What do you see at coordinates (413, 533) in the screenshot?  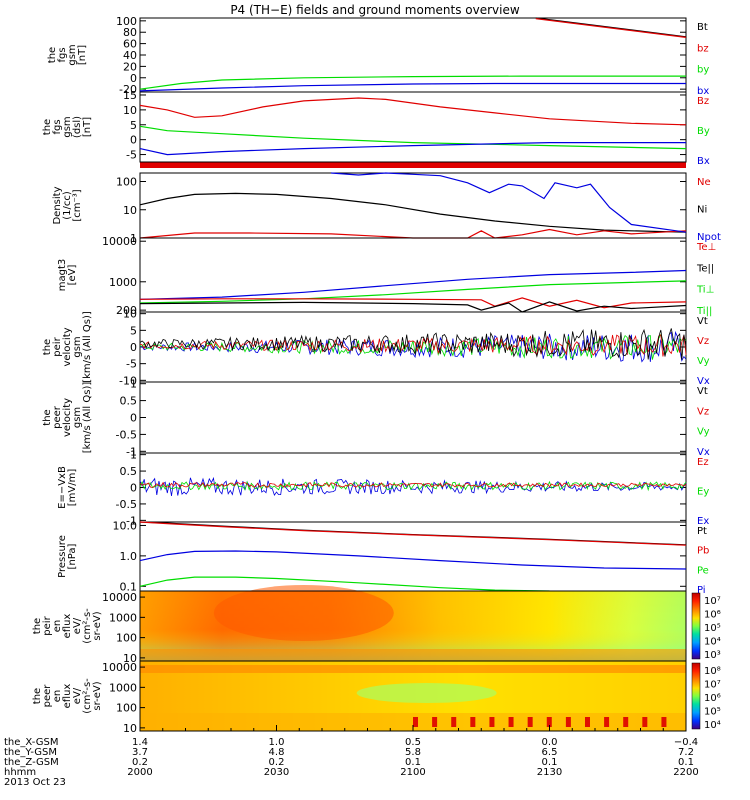 I see `series-Pb` at bounding box center [413, 533].